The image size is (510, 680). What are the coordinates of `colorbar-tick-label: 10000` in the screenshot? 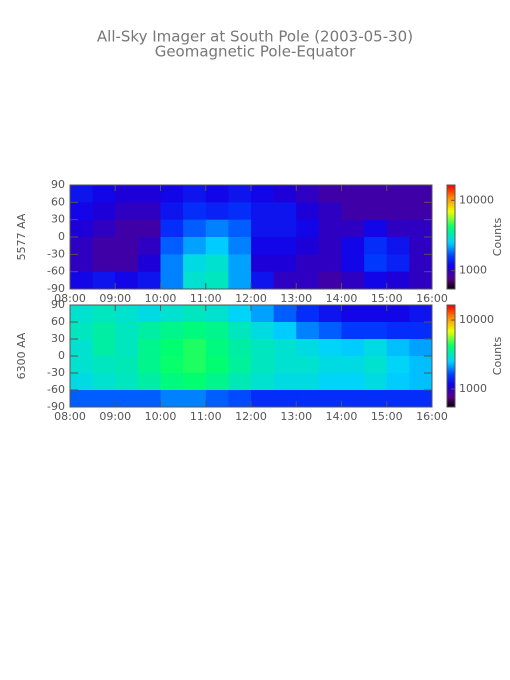 It's located at (476, 199).